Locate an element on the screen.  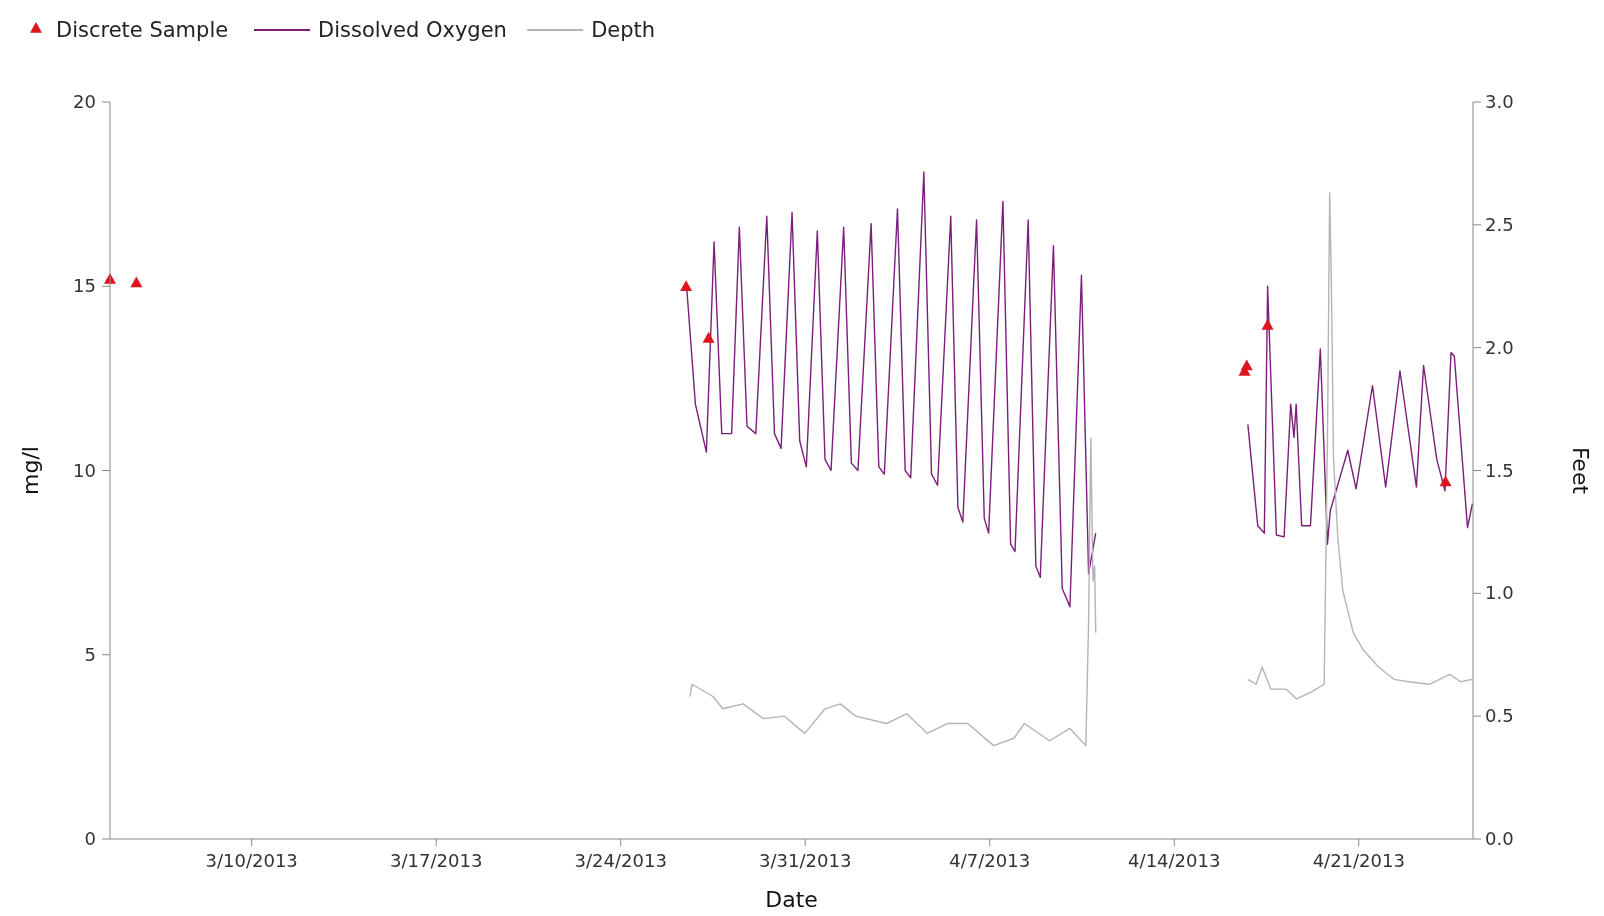
y-tick-label: 5 is located at coordinates (90, 654).